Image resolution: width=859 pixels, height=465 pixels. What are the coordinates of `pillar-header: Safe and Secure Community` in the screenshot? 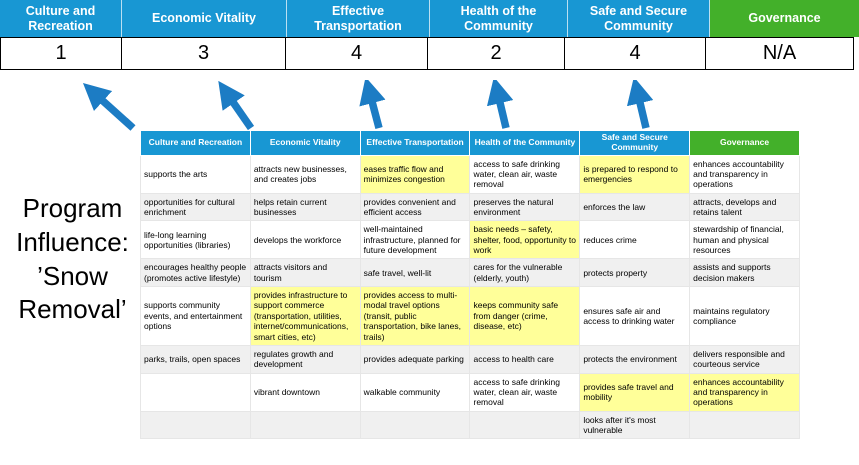 It's located at (639, 18).